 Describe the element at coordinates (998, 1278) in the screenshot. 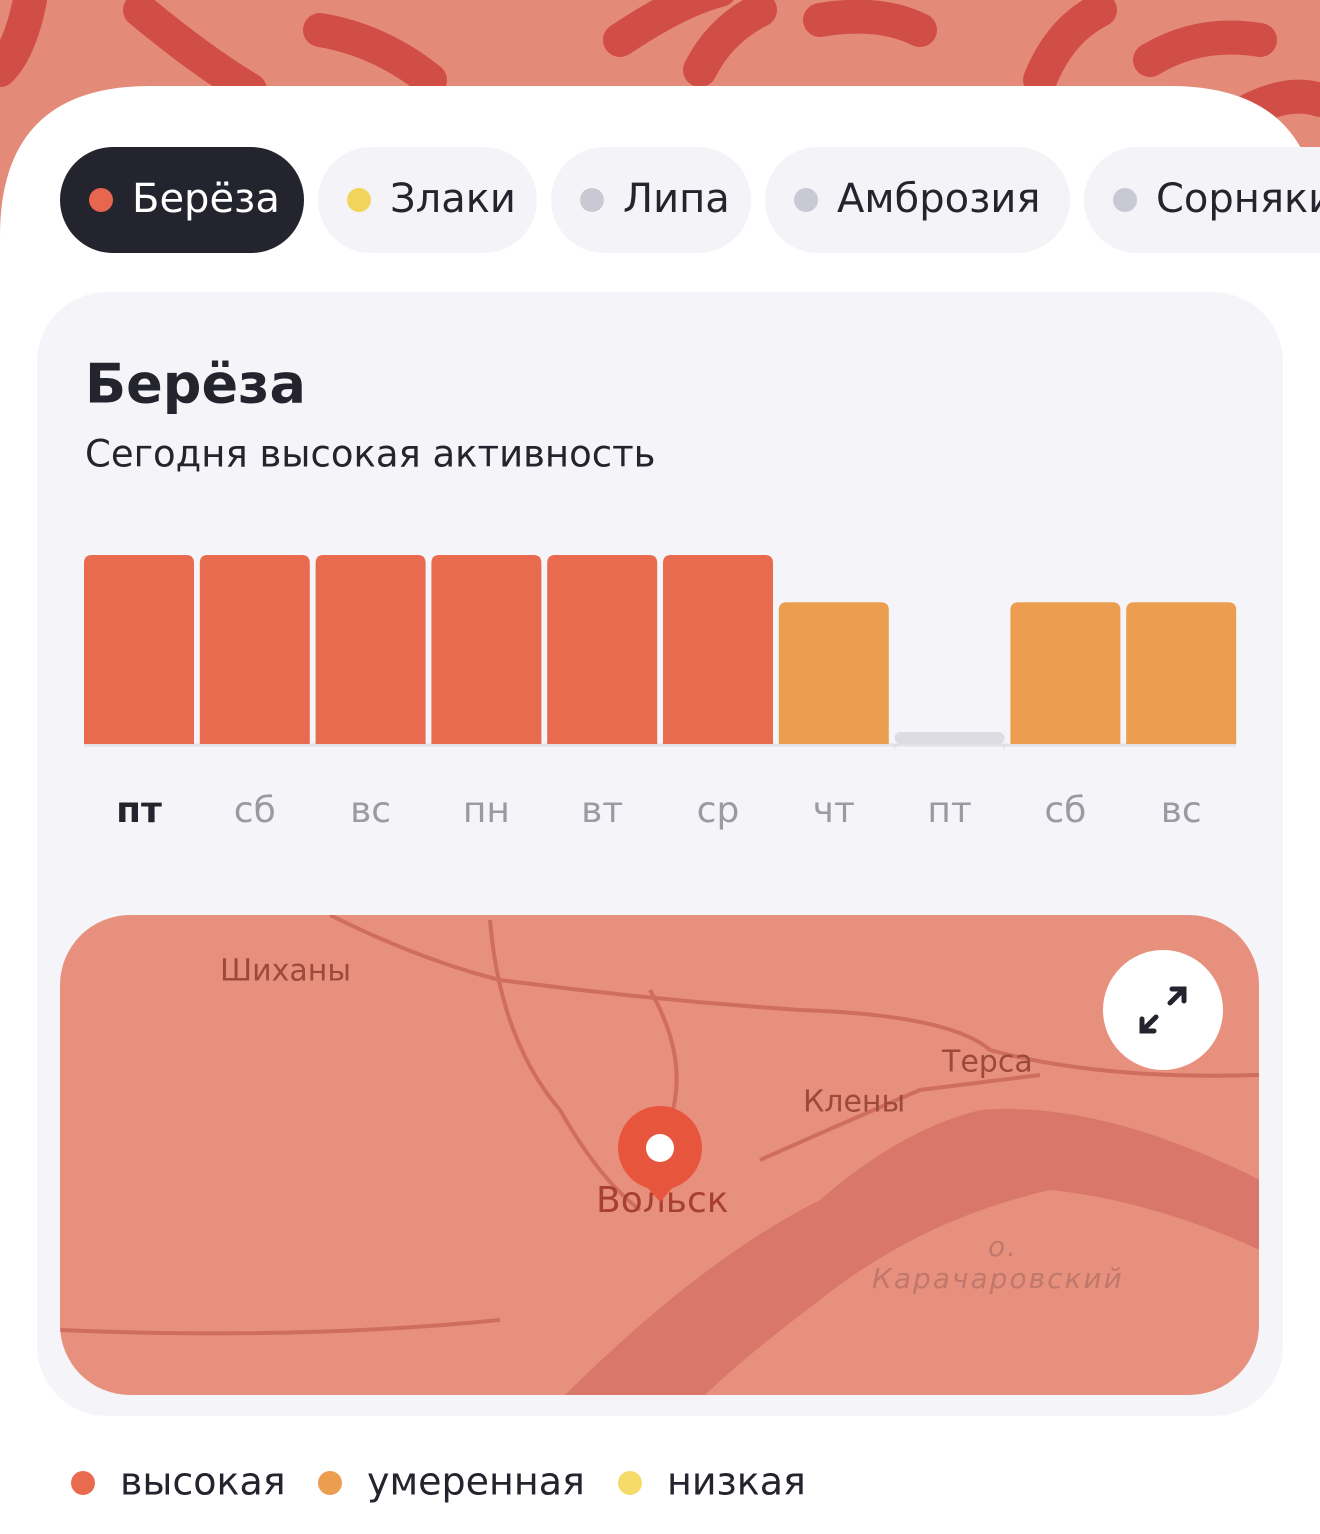

I see `map-label: Карачаровский` at that location.